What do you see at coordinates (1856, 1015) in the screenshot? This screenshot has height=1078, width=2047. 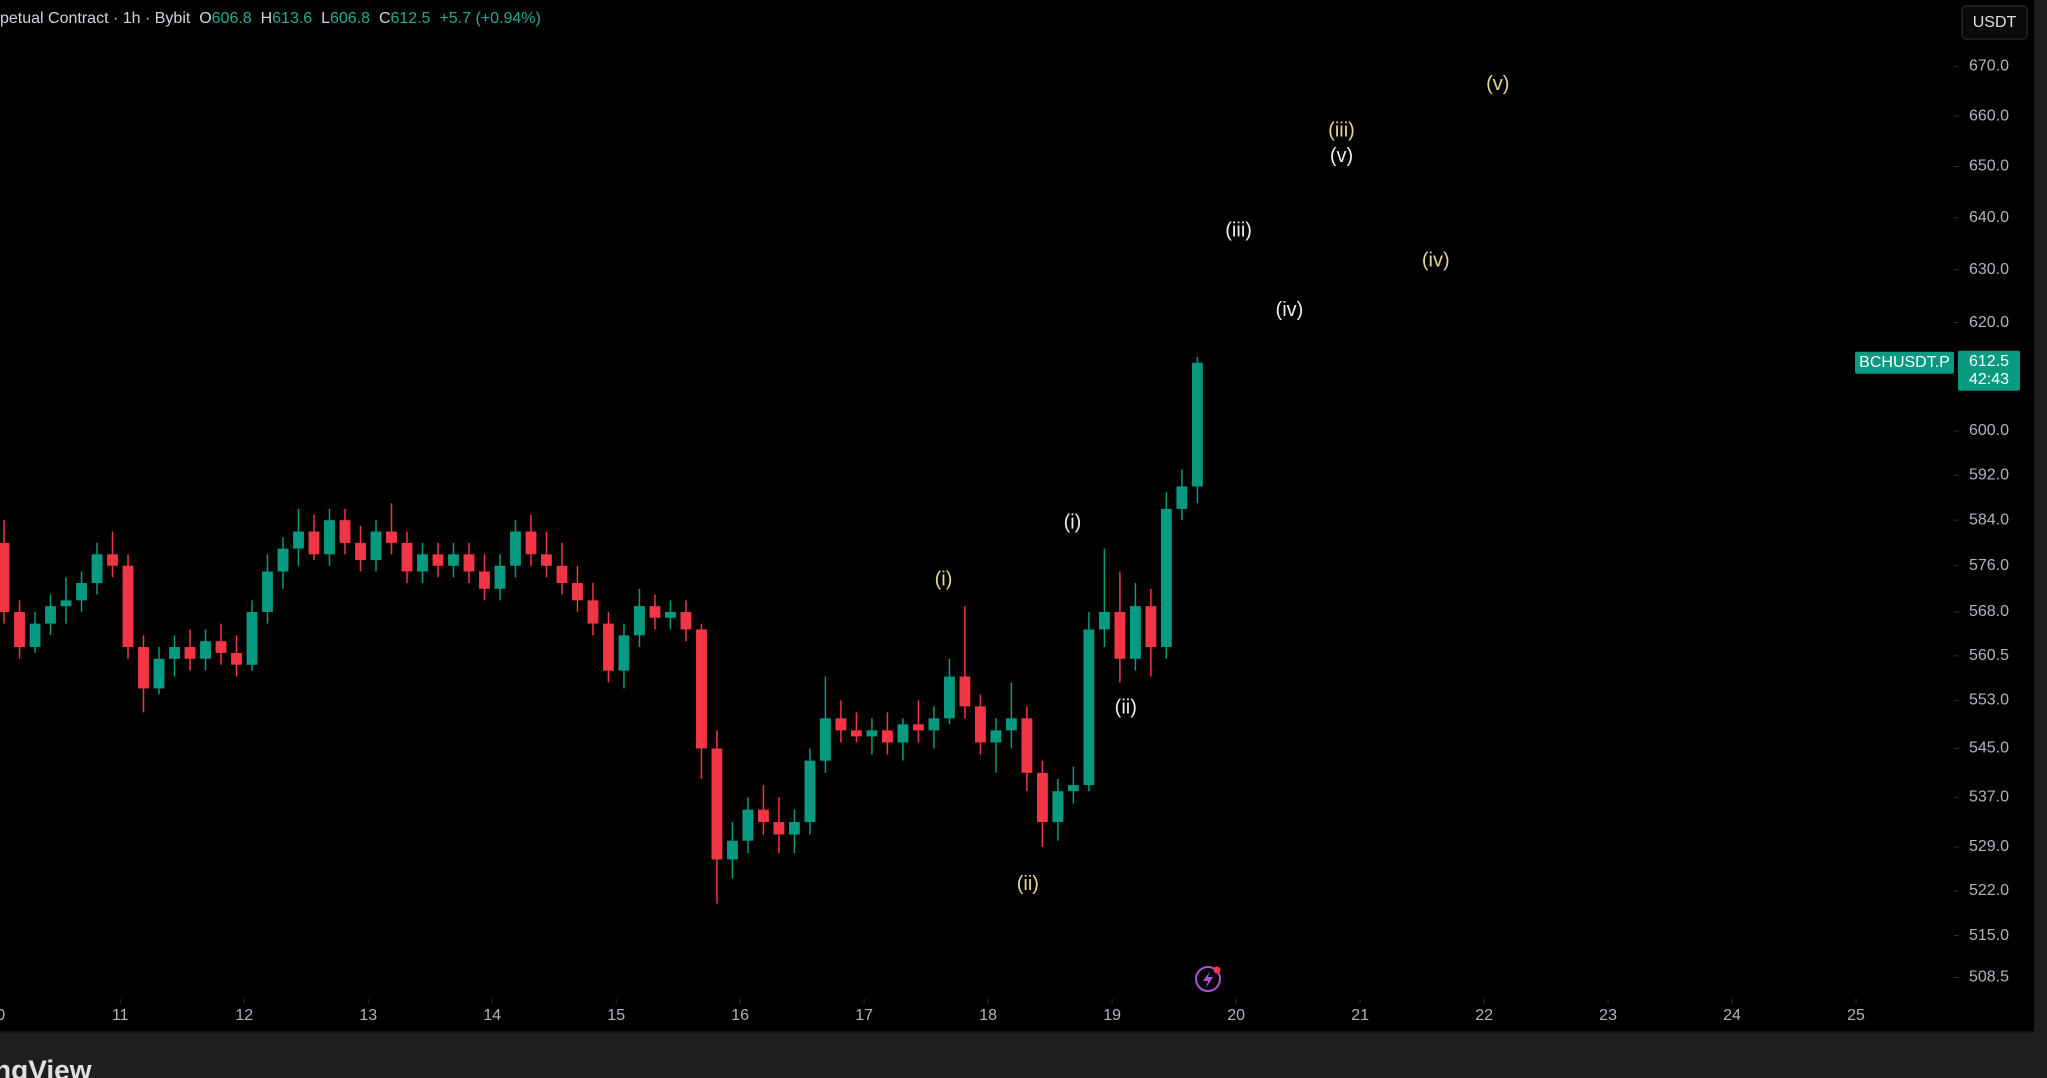 I see `x-tick-label: 25` at bounding box center [1856, 1015].